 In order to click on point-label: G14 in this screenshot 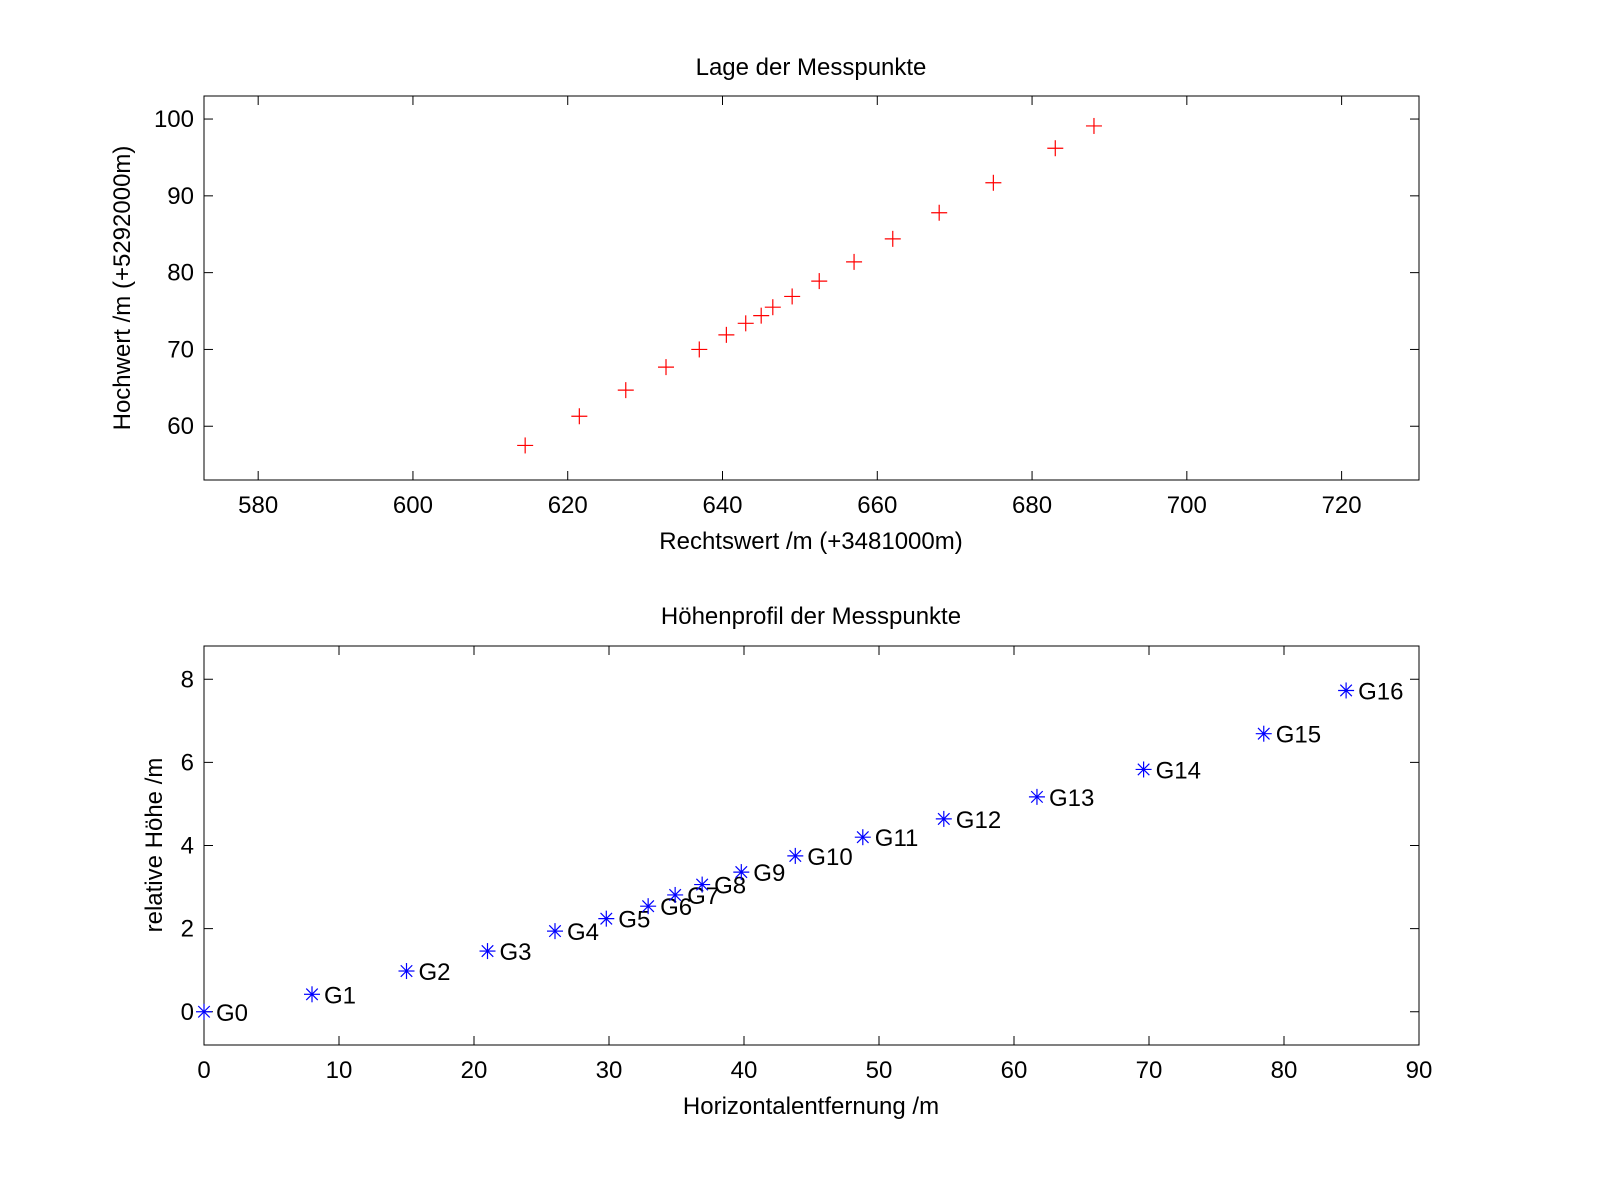, I will do `click(1178, 770)`.